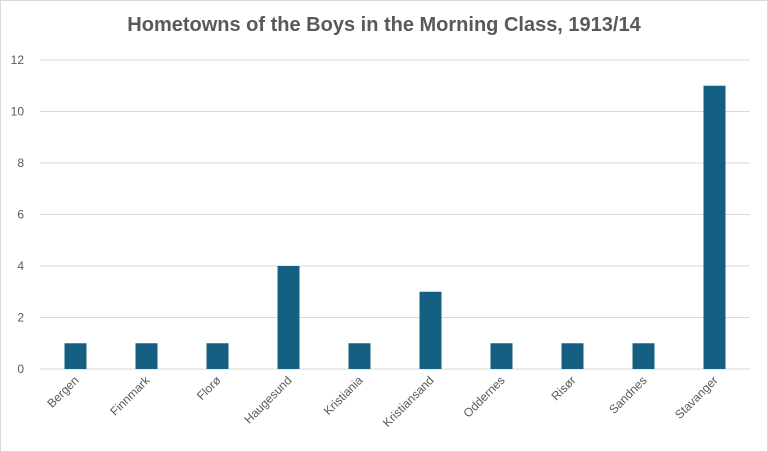  Describe the element at coordinates (288, 317) in the screenshot. I see `bar-haugesund` at that location.